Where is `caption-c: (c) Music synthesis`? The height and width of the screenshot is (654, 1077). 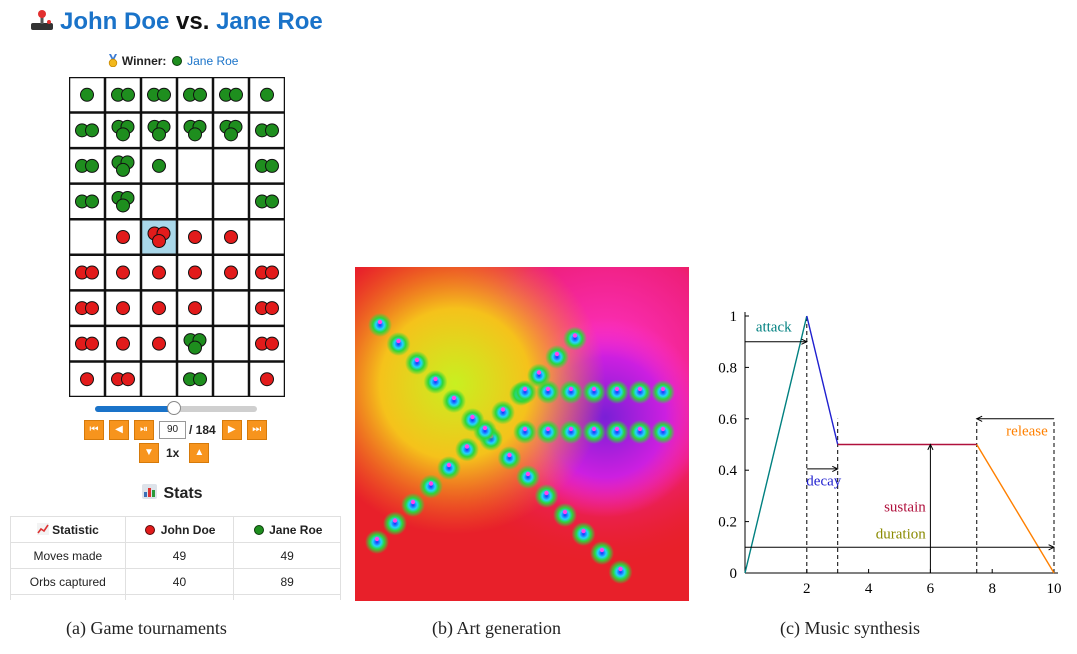 caption-c: (c) Music synthesis is located at coordinates (850, 628).